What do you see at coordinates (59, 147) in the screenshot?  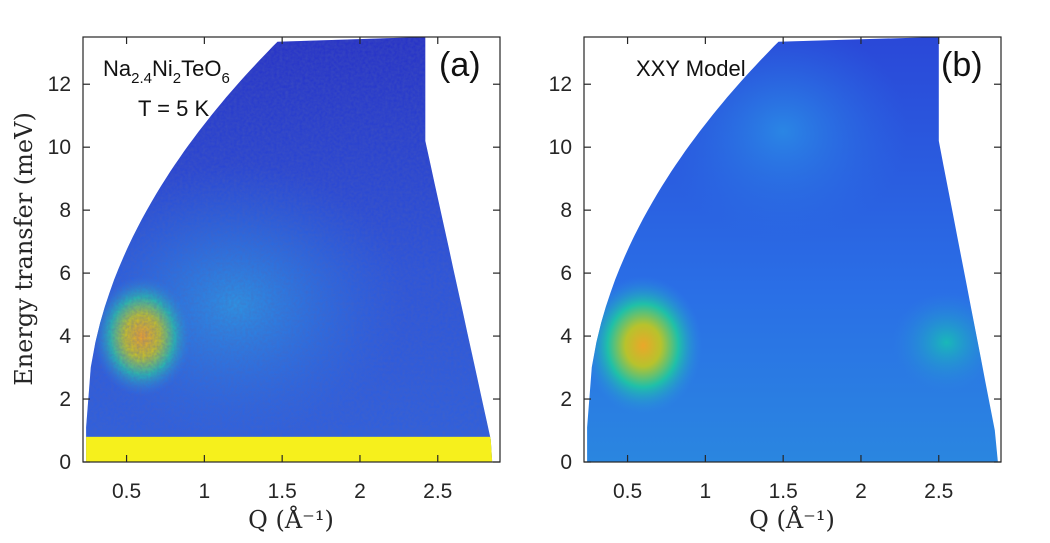 I see `panel-a-y-tick-label: 10` at bounding box center [59, 147].